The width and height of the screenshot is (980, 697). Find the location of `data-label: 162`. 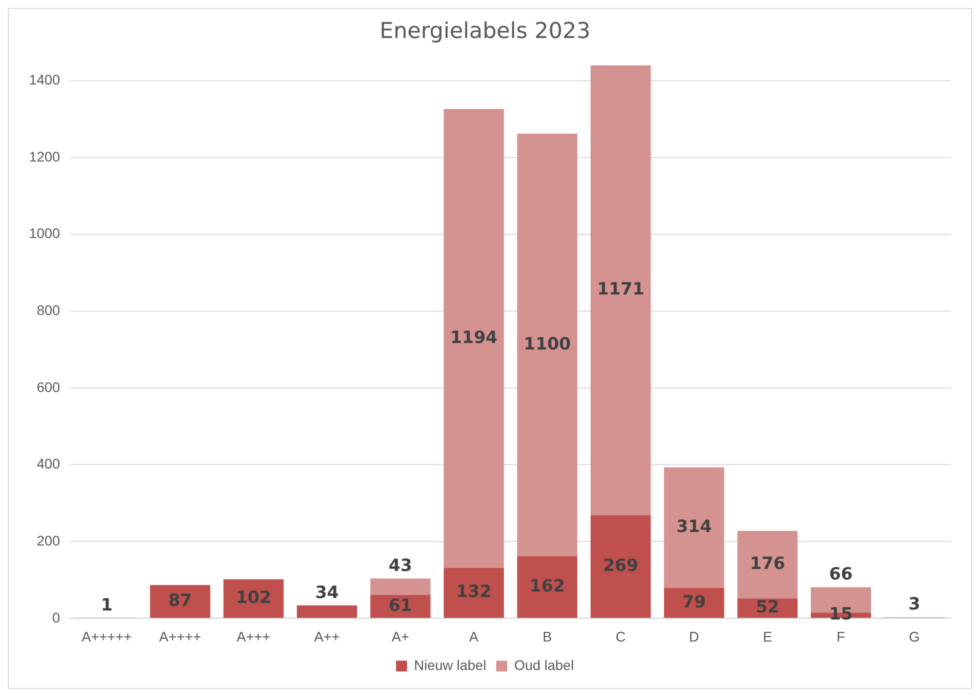

data-label: 162 is located at coordinates (547, 585).